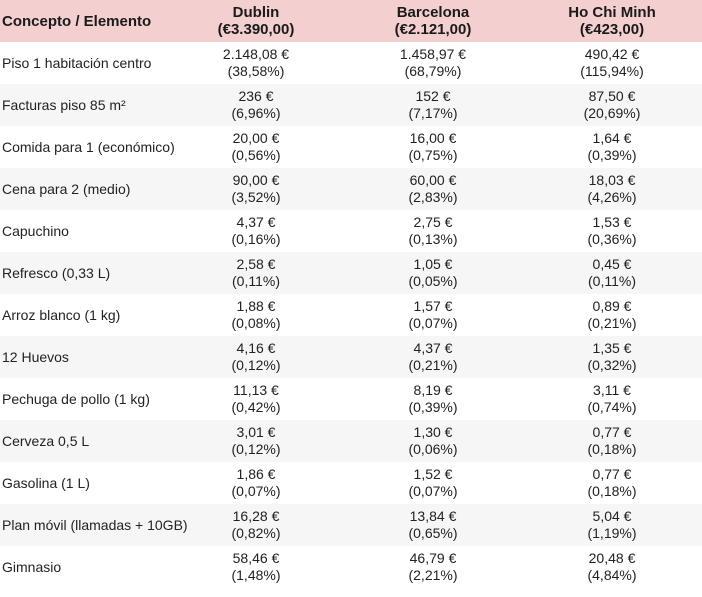 The width and height of the screenshot is (702, 597). Describe the element at coordinates (612, 558) in the screenshot. I see `price-value: 20,48 €` at that location.